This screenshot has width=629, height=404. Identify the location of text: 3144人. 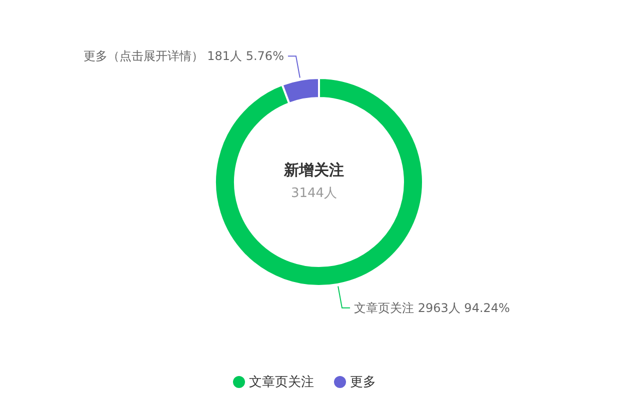
(314, 193).